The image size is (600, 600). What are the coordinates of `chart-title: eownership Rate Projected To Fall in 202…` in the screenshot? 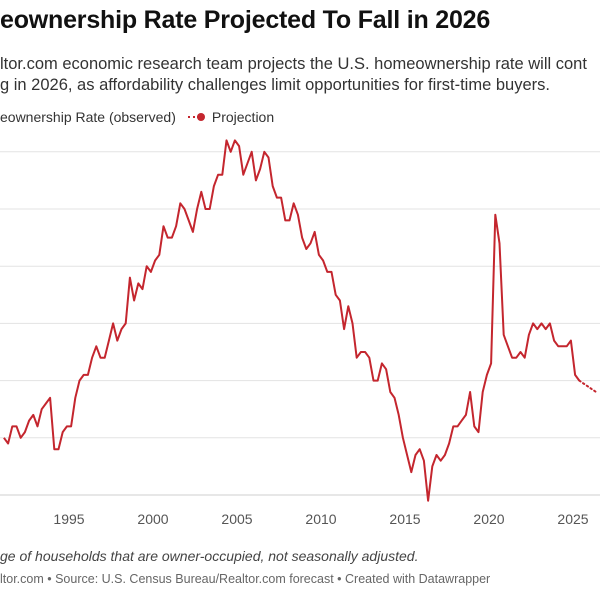 It's located at (245, 20).